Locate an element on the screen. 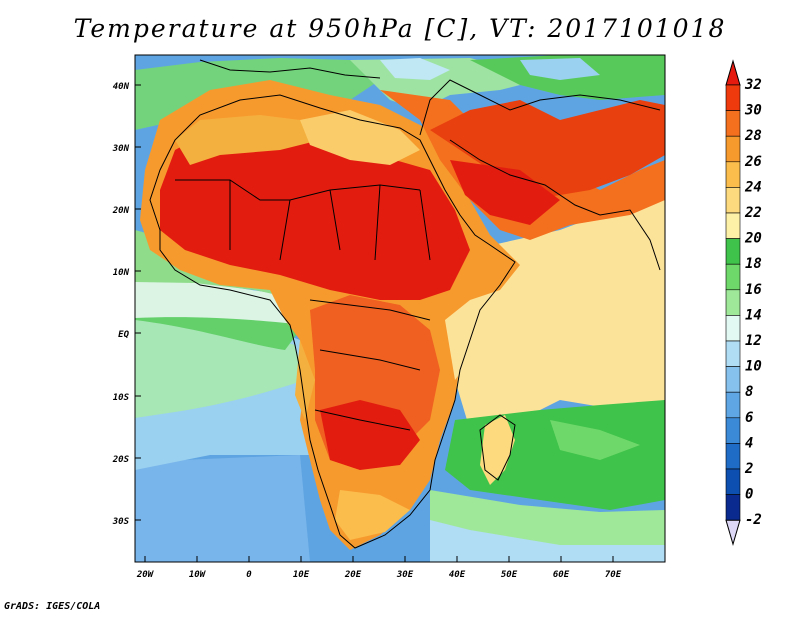  lat-label: 20N is located at coordinates (121, 211).